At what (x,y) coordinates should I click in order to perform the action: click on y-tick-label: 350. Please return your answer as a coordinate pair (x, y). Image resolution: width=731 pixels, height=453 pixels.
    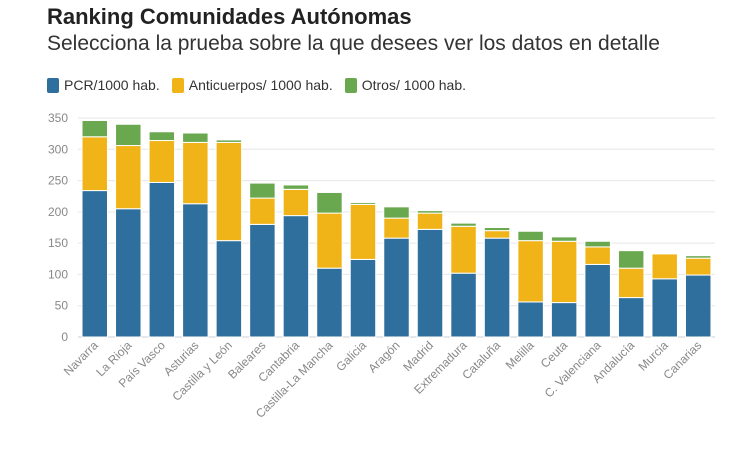
    Looking at the image, I should click on (58, 118).